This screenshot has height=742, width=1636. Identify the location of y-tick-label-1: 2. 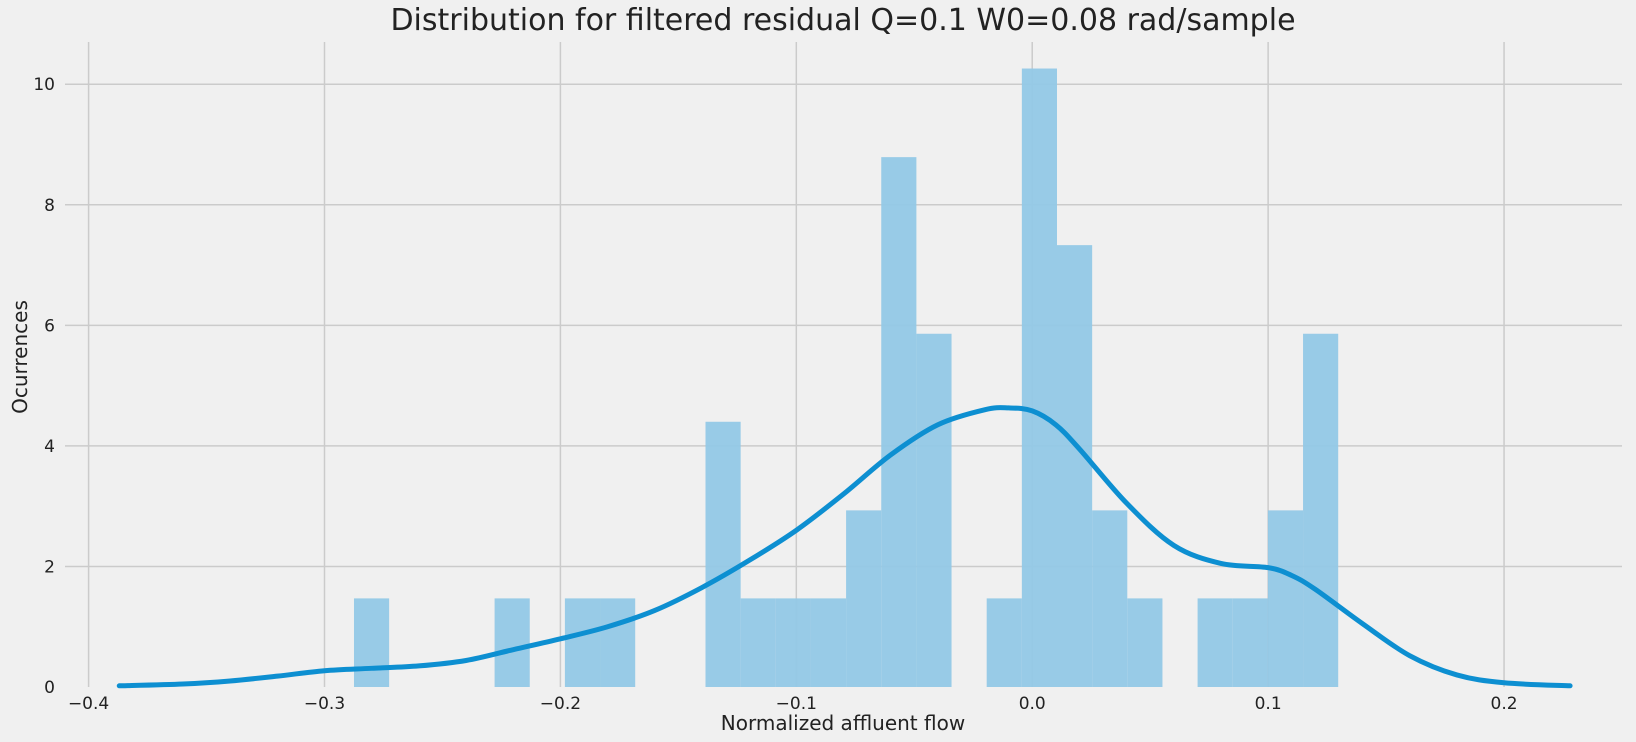
(49, 567).